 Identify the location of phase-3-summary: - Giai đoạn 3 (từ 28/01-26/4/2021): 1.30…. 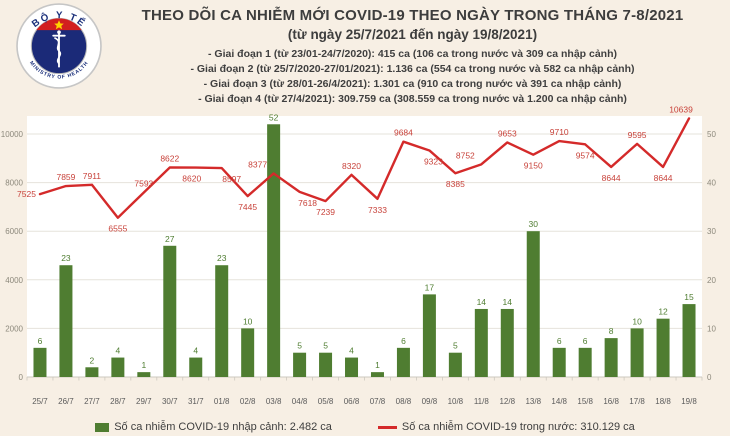
(412, 84).